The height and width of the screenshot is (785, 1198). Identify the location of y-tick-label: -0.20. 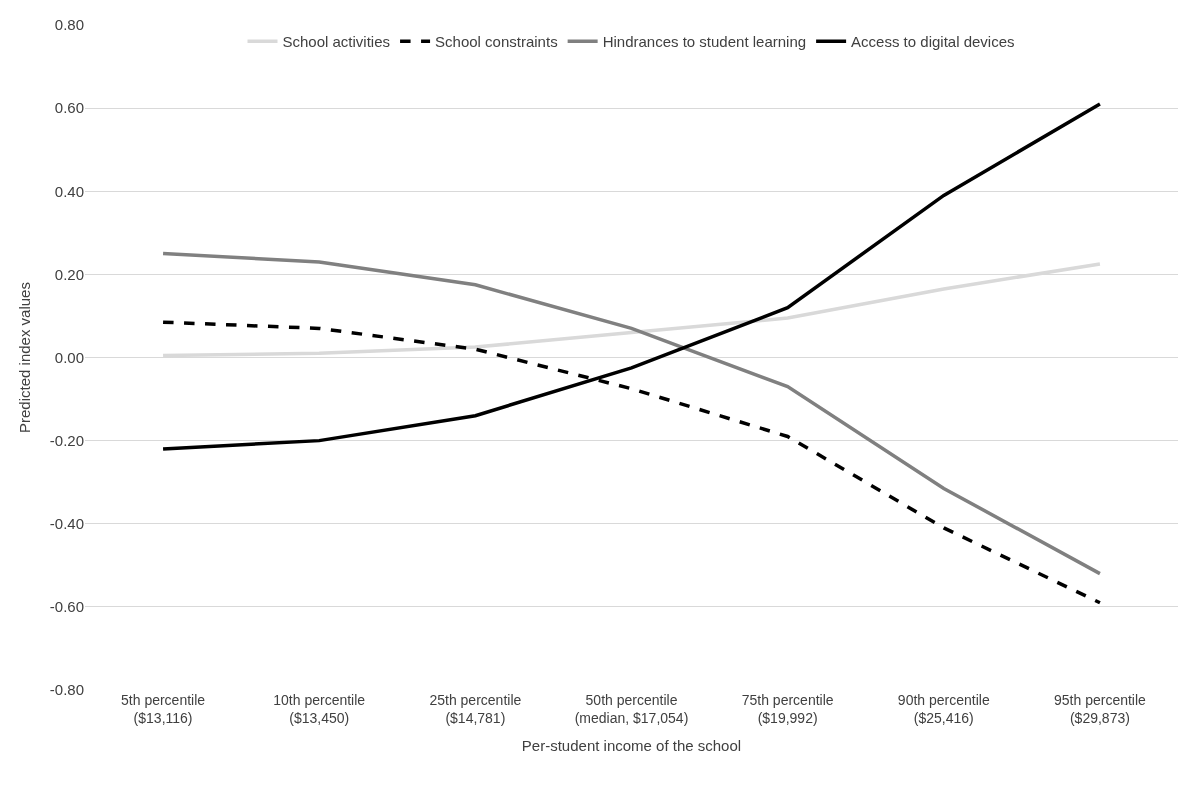
(66, 440).